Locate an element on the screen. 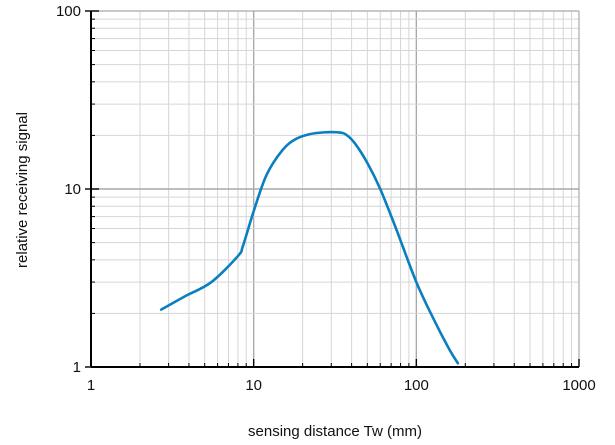  x-axis-label: sensing distance Tw (mm) is located at coordinates (335, 431).